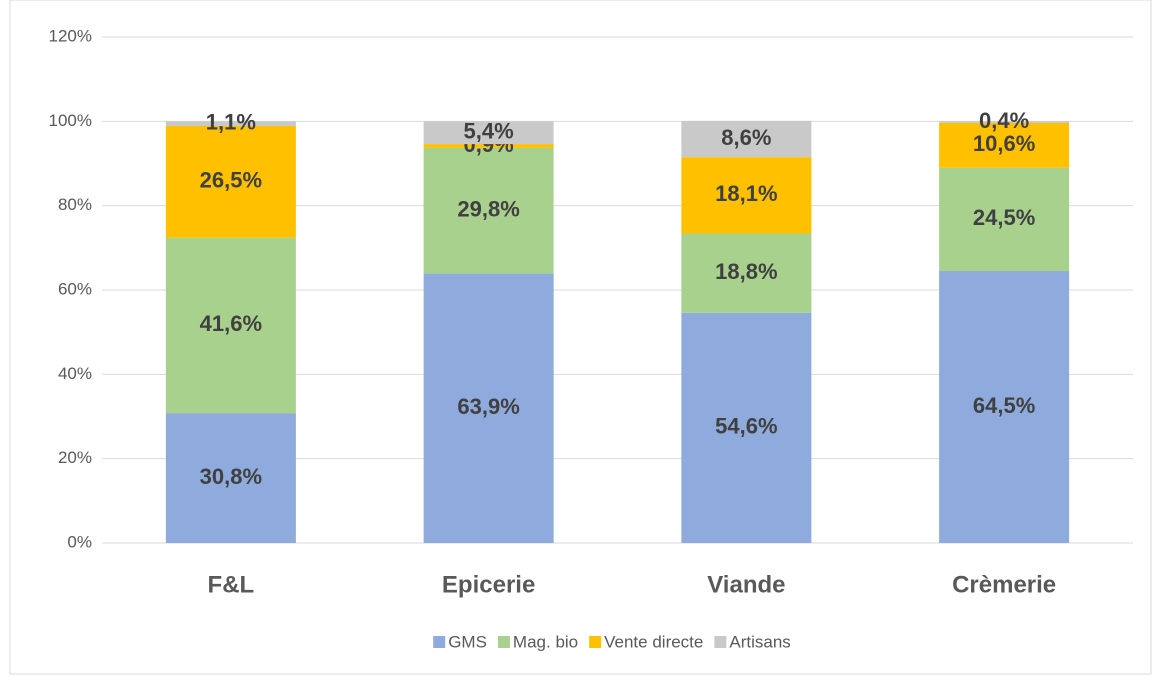 Image resolution: width=1152 pixels, height=680 pixels. What do you see at coordinates (70, 35) in the screenshot?
I see `y-tick-label: 120%` at bounding box center [70, 35].